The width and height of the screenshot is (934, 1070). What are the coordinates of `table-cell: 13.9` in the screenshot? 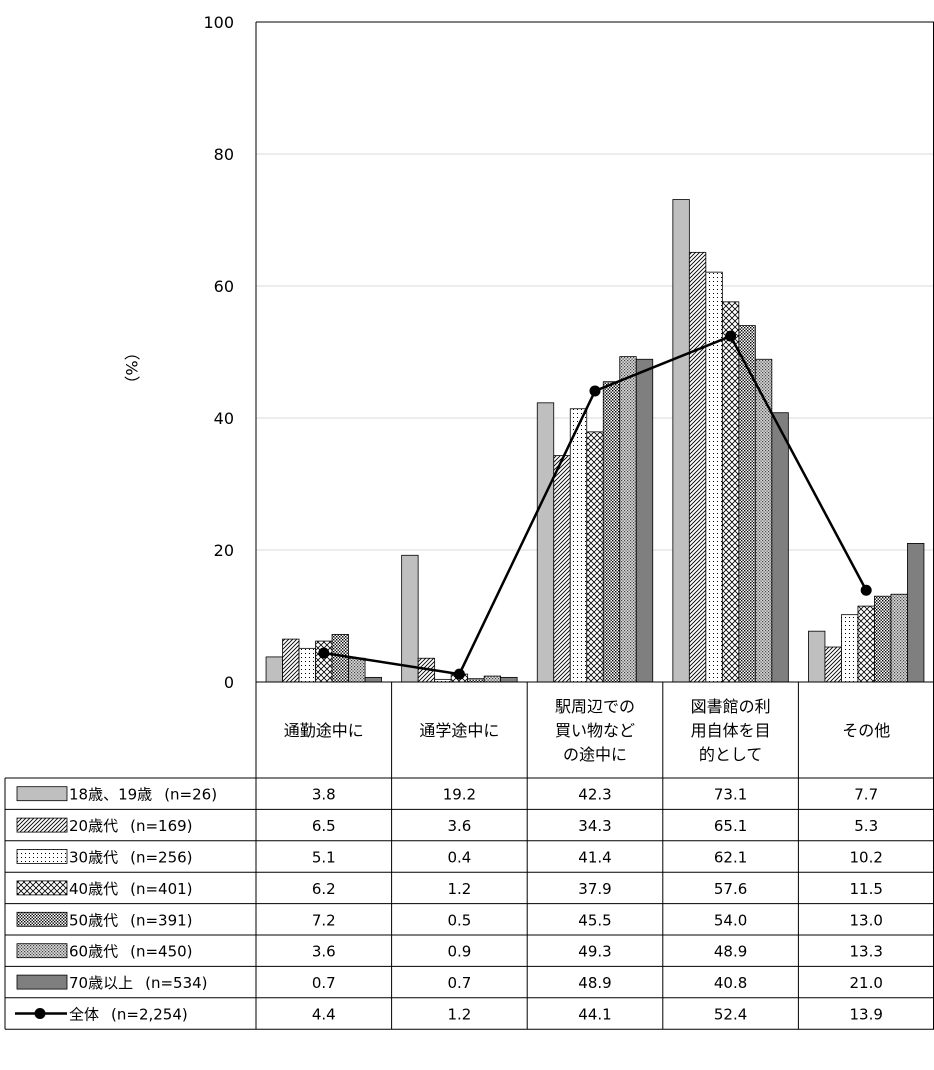 It's located at (865, 1015).